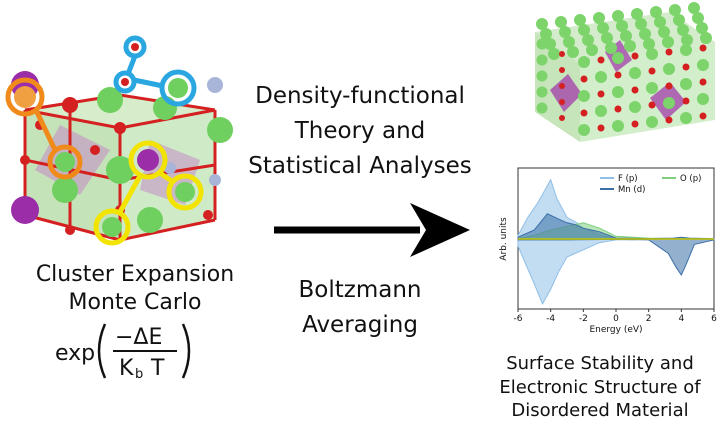 The width and height of the screenshot is (720, 422). I want to click on x-axis-label: Energy (eV), so click(615, 330).